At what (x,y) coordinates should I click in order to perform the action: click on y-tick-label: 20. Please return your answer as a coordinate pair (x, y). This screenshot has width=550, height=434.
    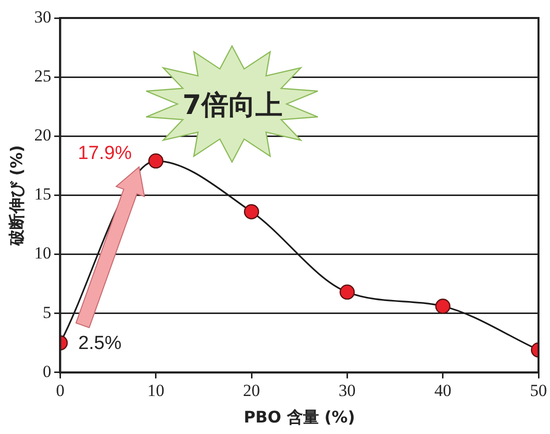
    Looking at the image, I should click on (43, 135).